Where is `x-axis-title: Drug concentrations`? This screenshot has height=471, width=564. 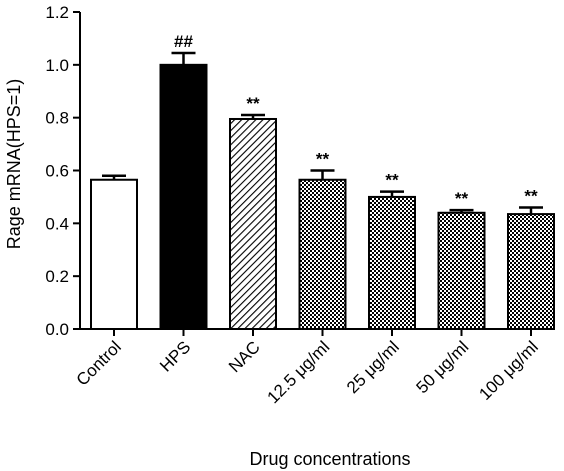
x-axis-title: Drug concentrations is located at coordinates (329, 459).